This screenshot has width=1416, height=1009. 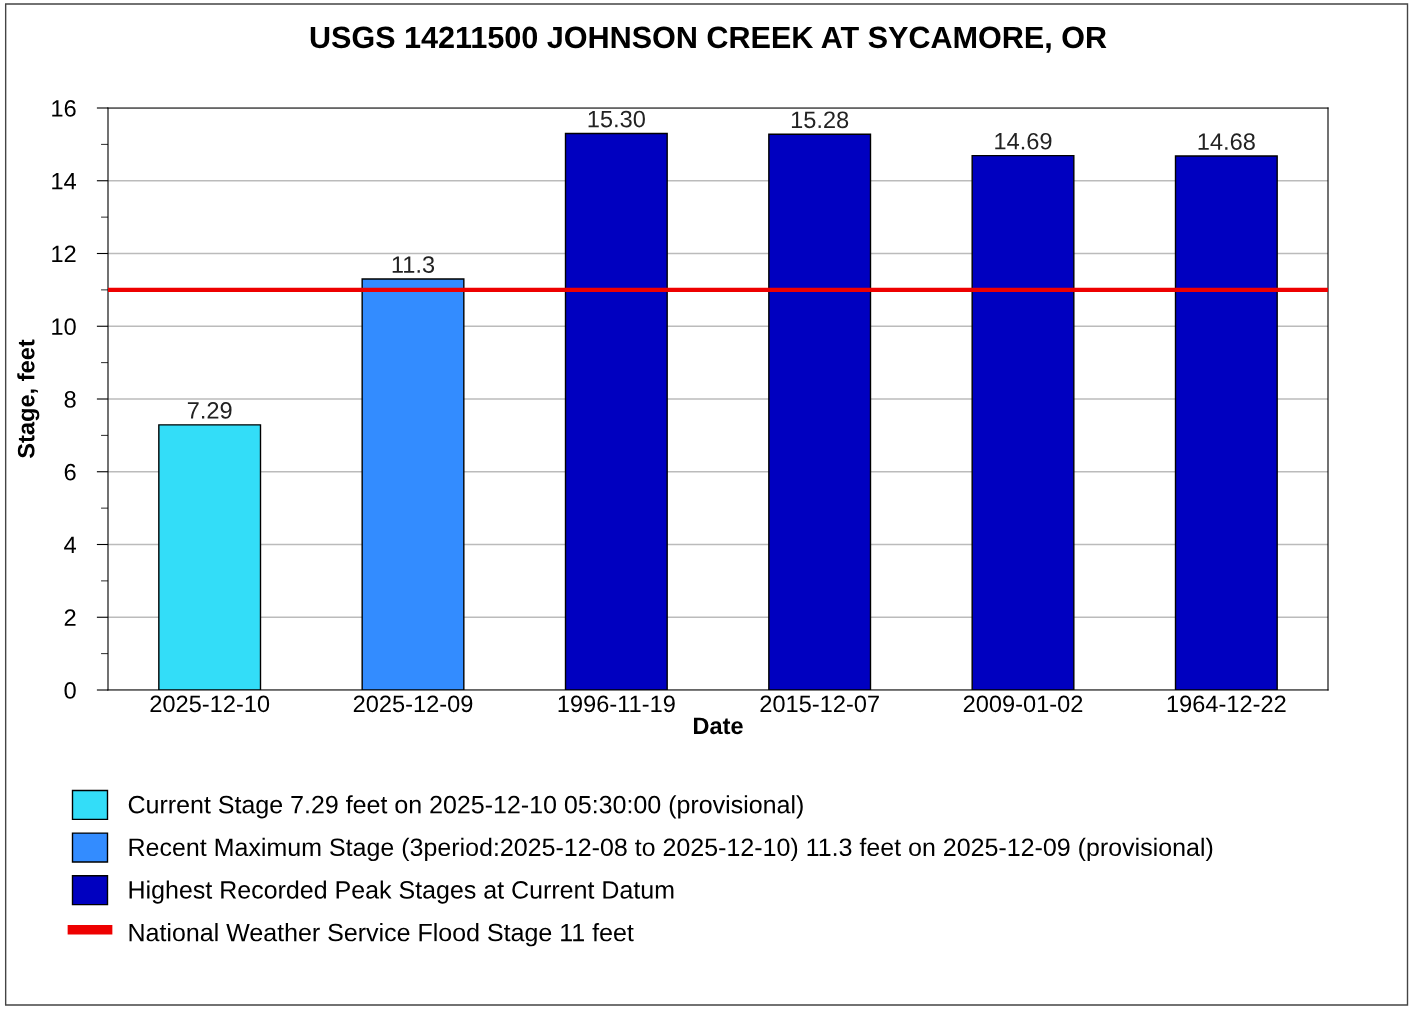 I want to click on y-tick-label: 6, so click(x=70, y=472).